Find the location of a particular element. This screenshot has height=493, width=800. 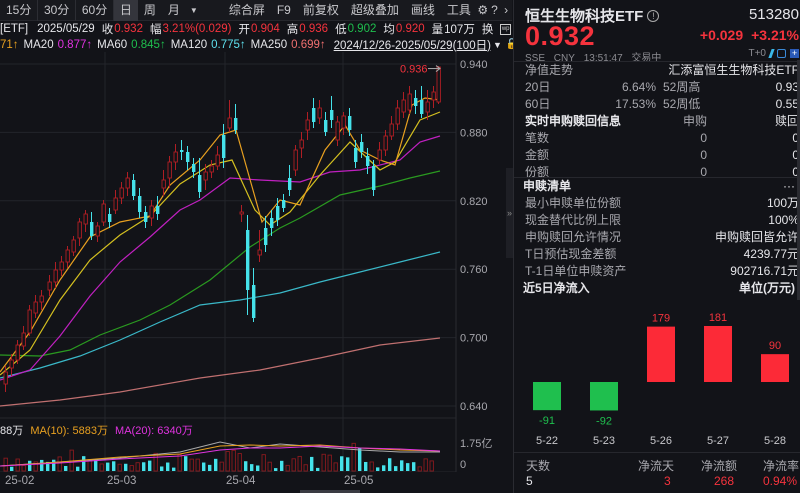

svg-text: 5-22 is located at coordinates (547, 441).